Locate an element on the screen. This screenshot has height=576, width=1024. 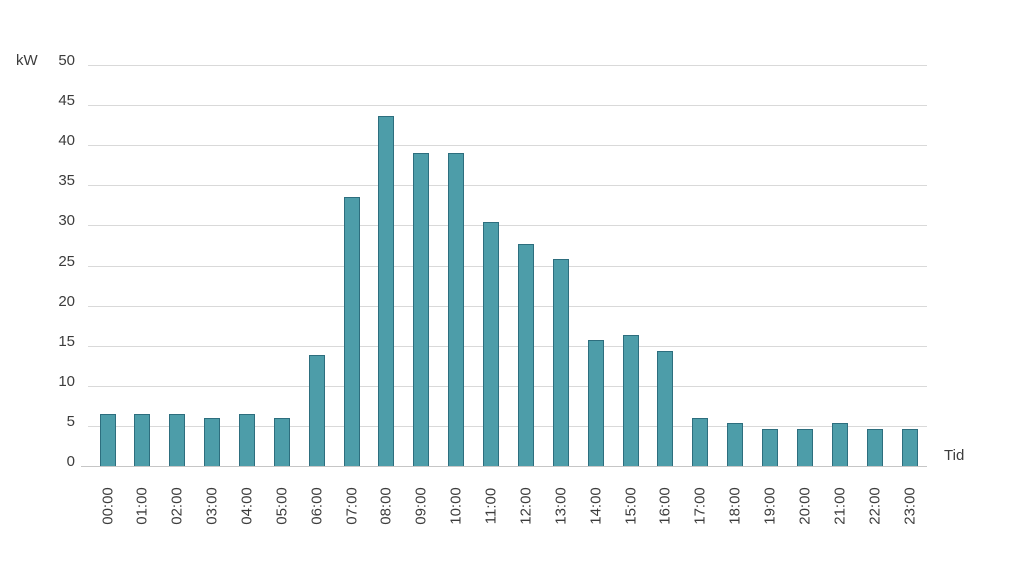
y-tick-label: 35 is located at coordinates (66, 180).